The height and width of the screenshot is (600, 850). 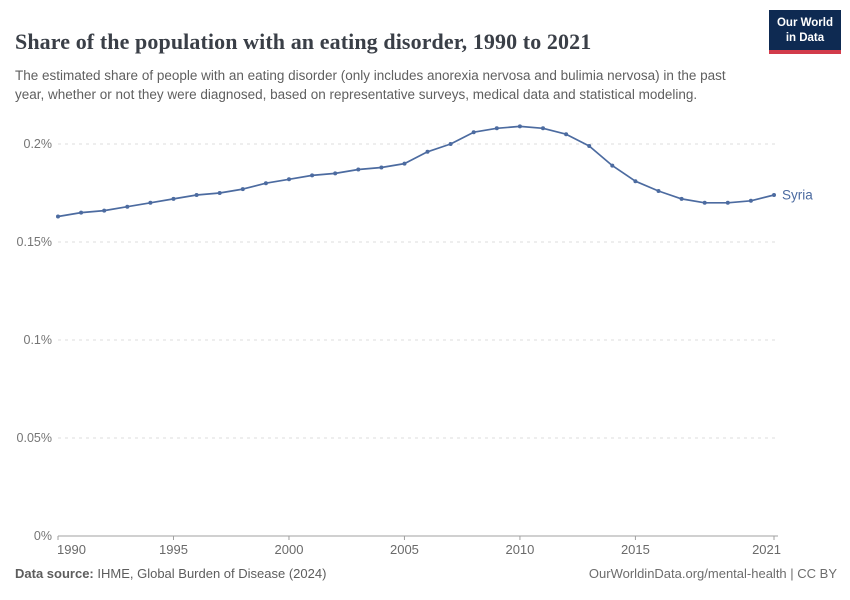 I want to click on owid-logo-line2: in Data, so click(x=805, y=37).